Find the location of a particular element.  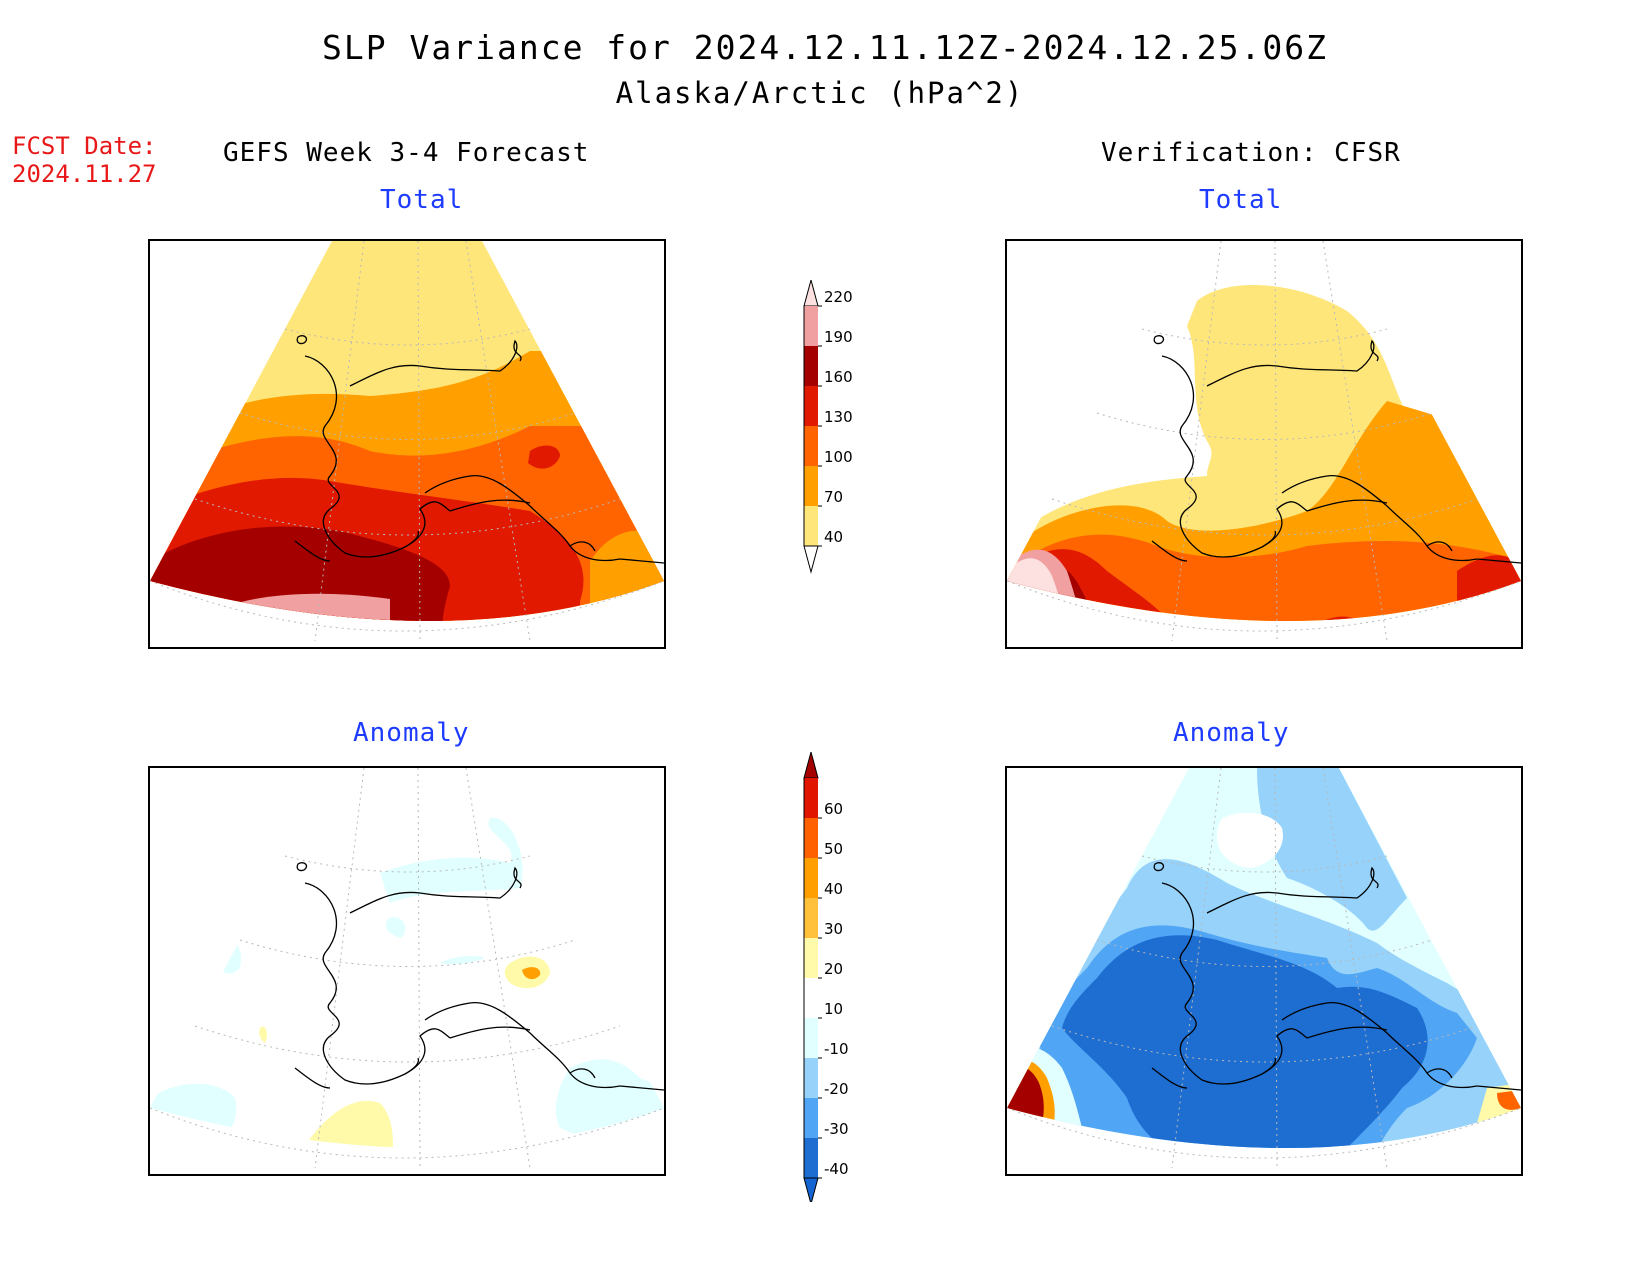

total-colorbar-top-arrow is located at coordinates (811, 293).